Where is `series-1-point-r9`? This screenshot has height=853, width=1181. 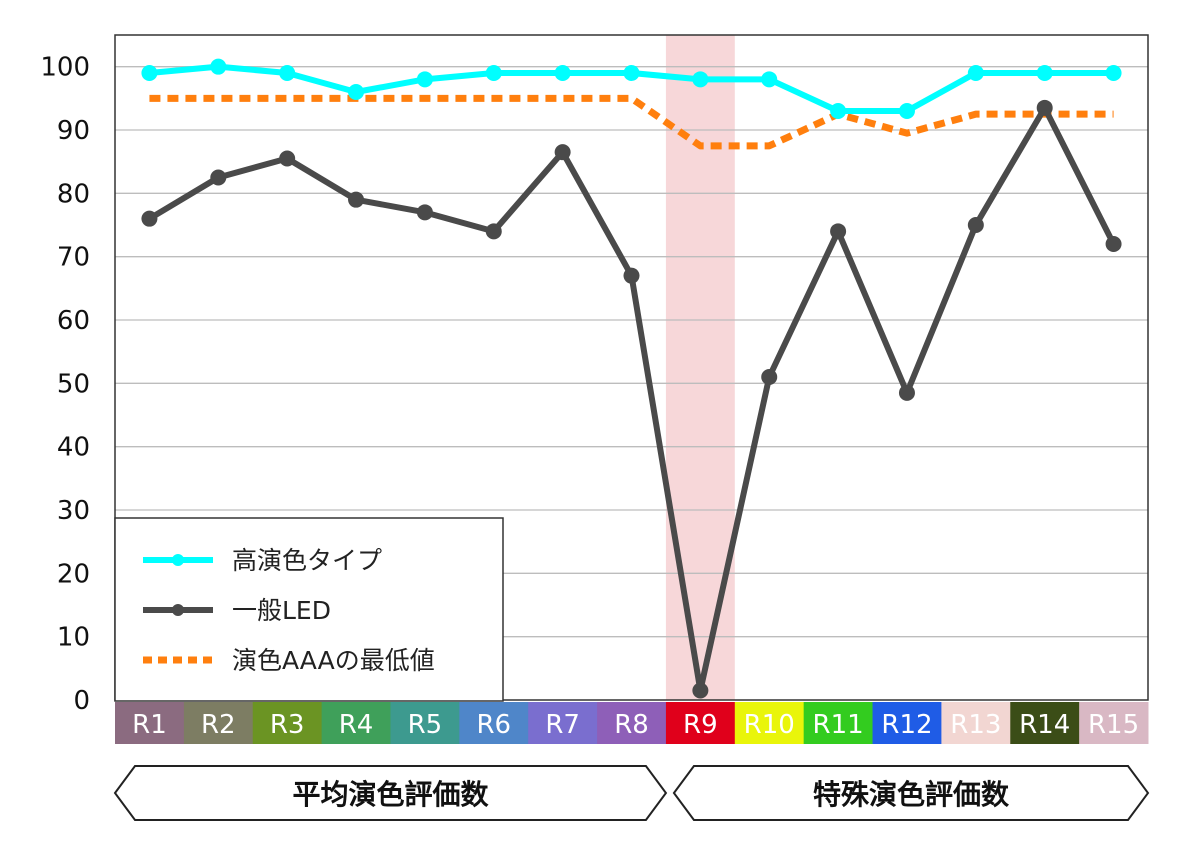
series-1-point-r9 is located at coordinates (700, 690).